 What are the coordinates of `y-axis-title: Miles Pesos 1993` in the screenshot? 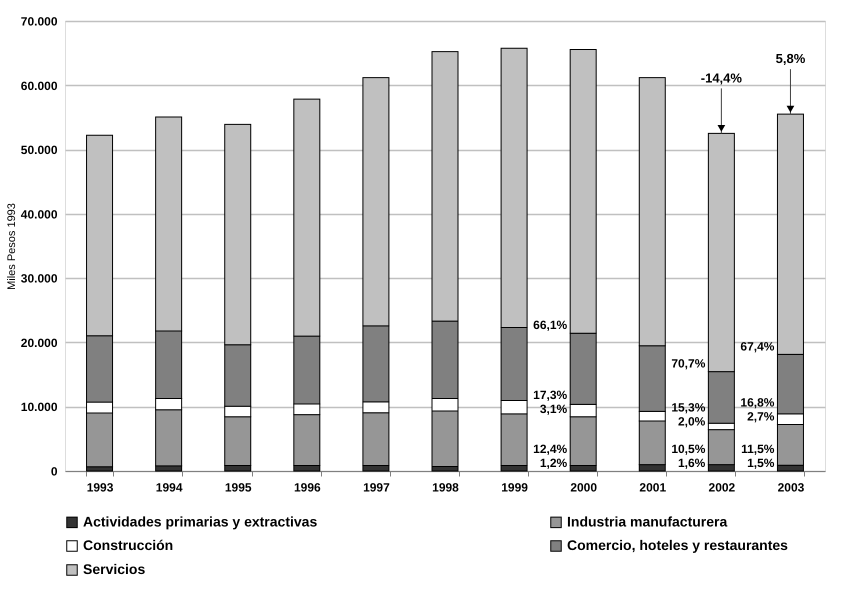 It's located at (12, 246).